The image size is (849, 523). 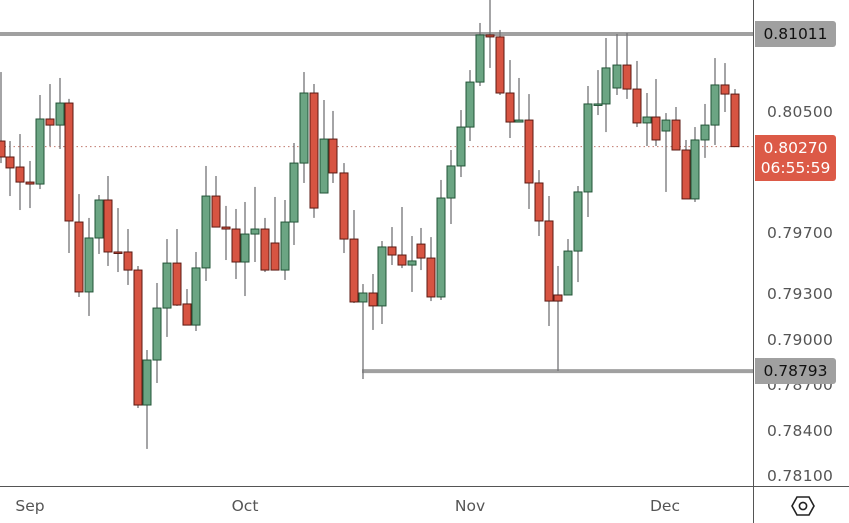 What do you see at coordinates (424, 486) in the screenshot?
I see `time-axis-border` at bounding box center [424, 486].